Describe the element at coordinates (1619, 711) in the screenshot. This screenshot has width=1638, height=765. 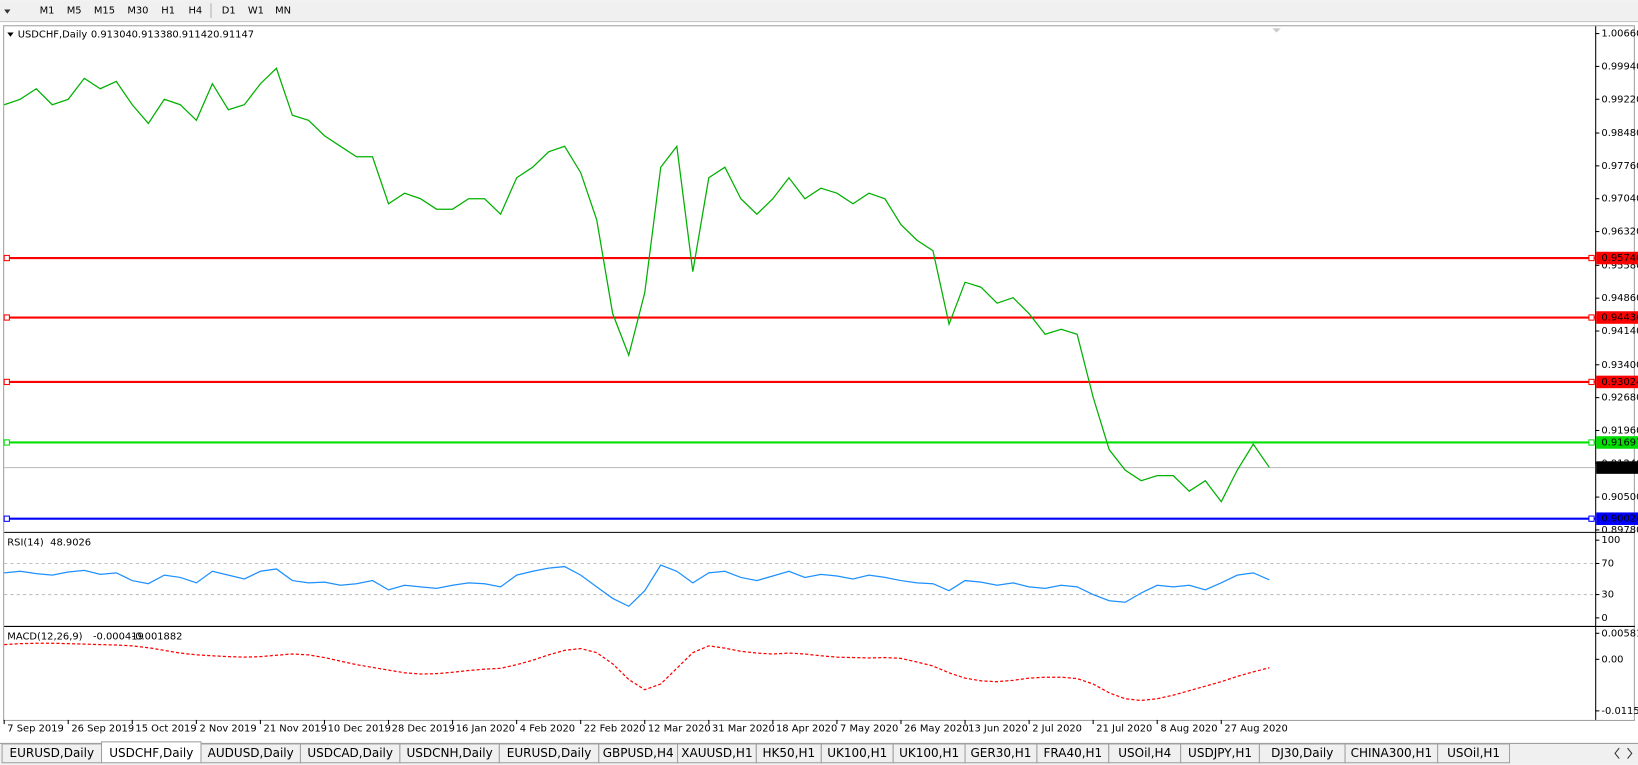
I see `y-tick-label: -0.011514` at that location.